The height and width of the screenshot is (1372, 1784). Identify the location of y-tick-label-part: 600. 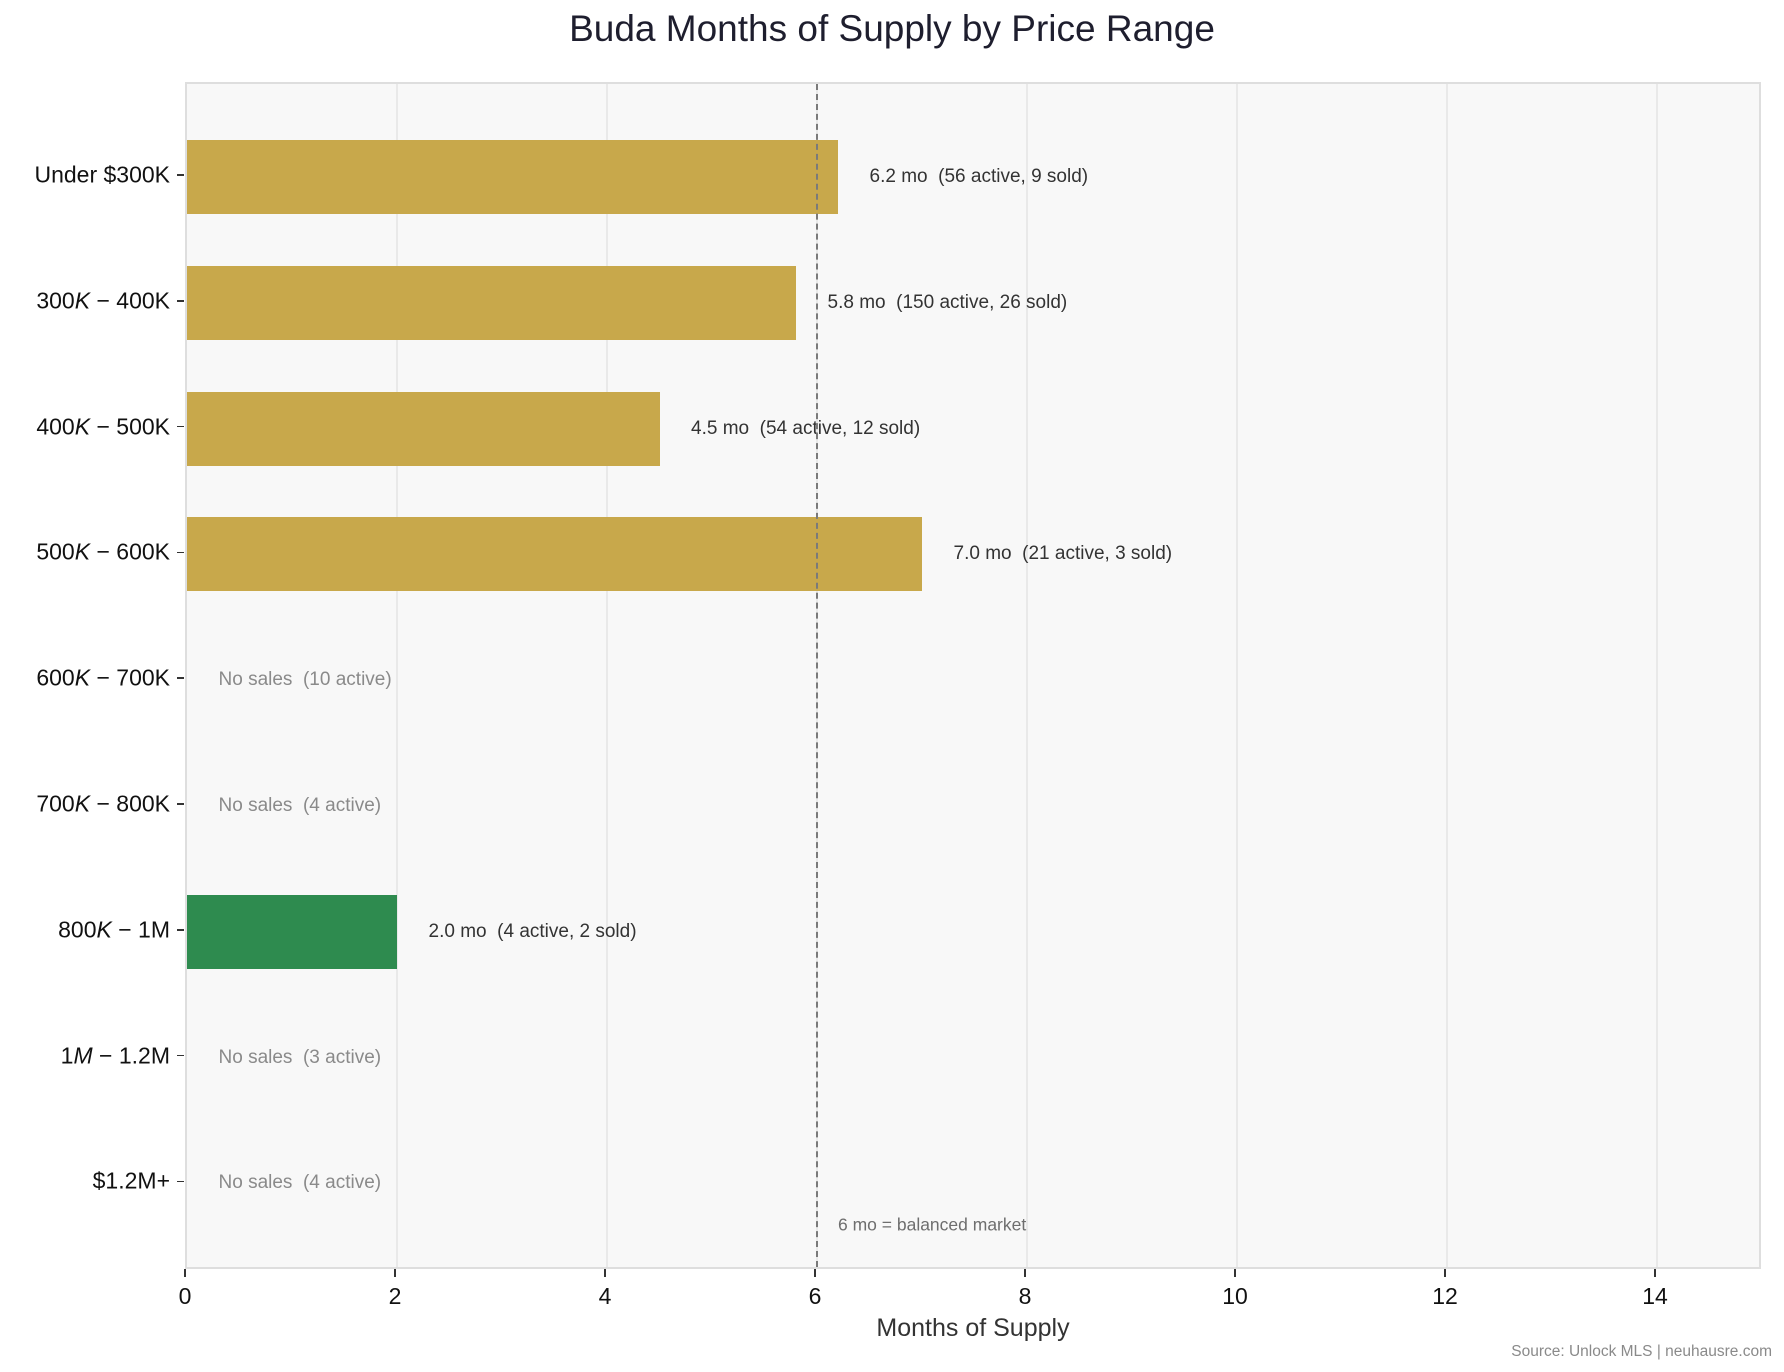
(55, 677).